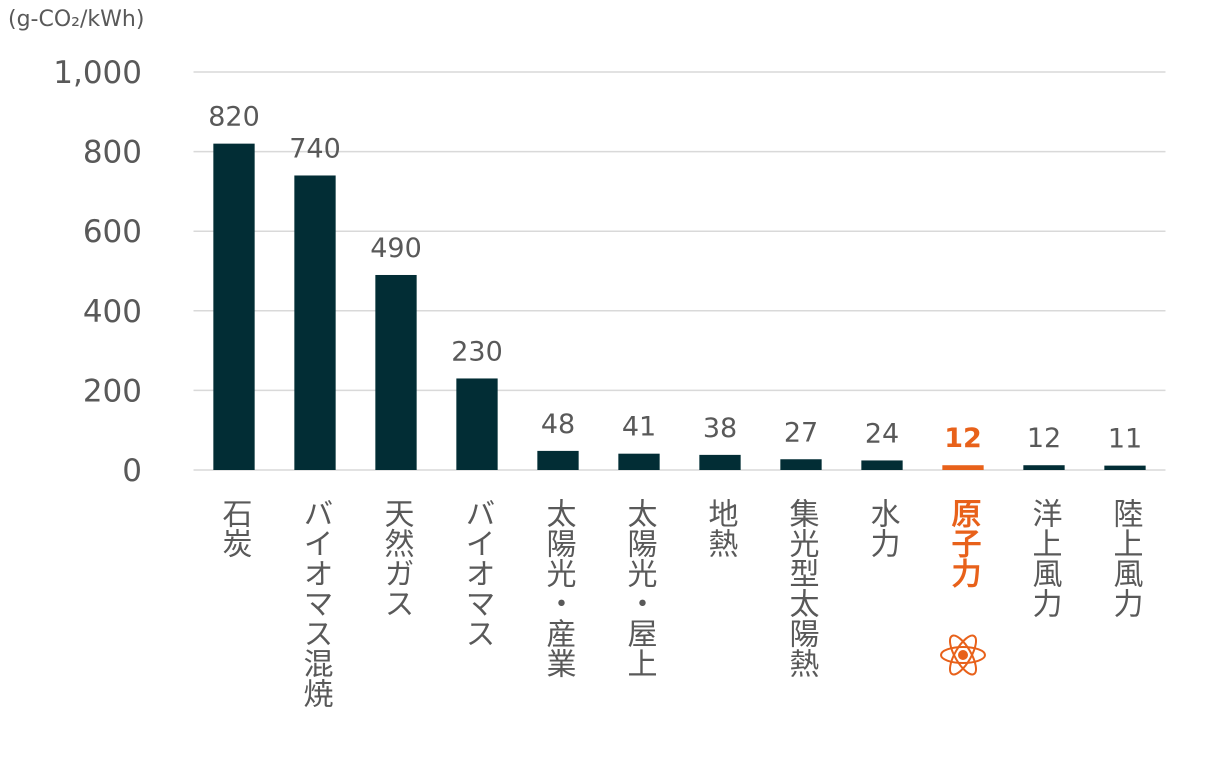 The image size is (1230, 782). Describe the element at coordinates (559, 588) in the screenshot. I see `x-tick-label: 太陽光・産業` at that location.